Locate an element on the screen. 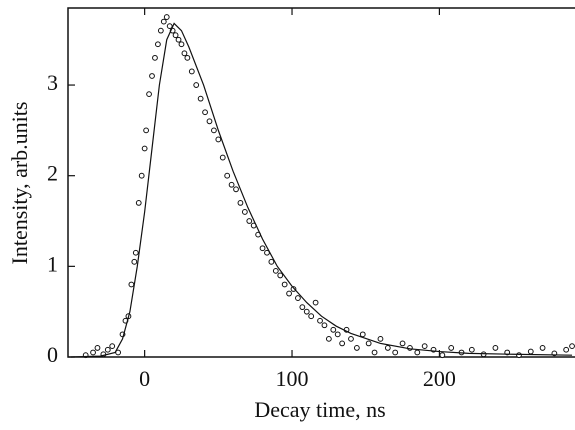 This screenshot has width=575, height=430. x-tick-label: 100 is located at coordinates (292, 378).